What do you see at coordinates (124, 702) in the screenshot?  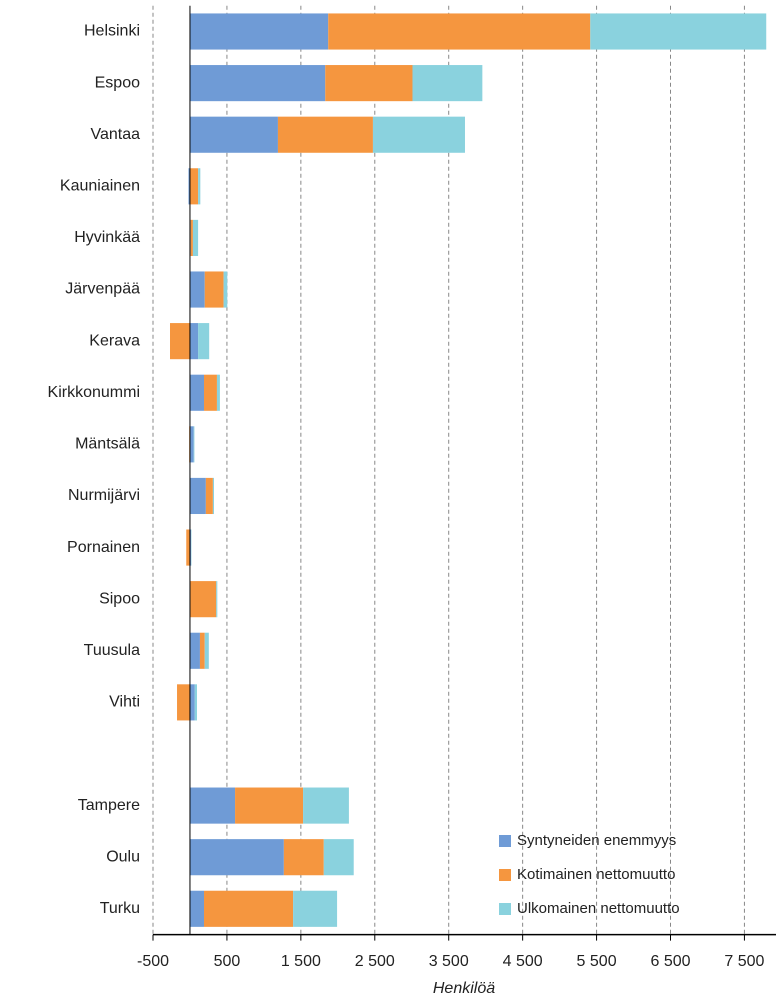 I see `y-tick-label: Vihti` at bounding box center [124, 702].